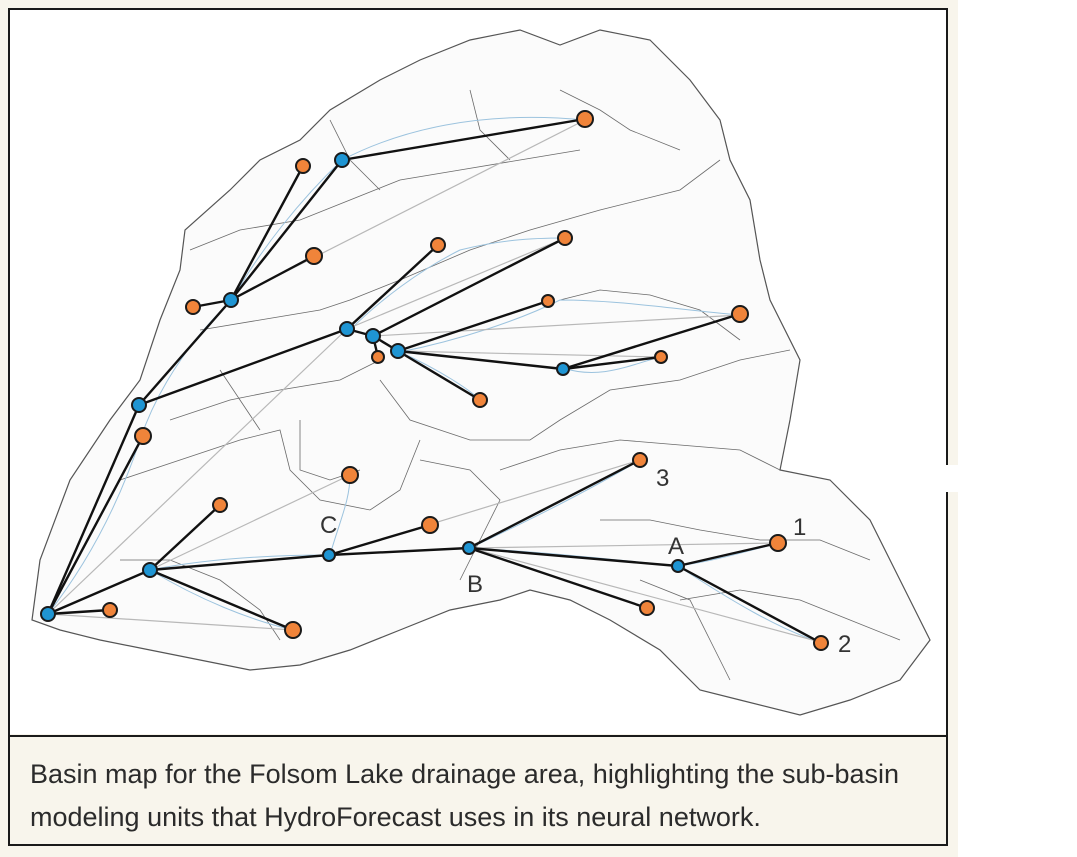 Image resolution: width=1077 pixels, height=857 pixels. Describe the element at coordinates (328, 525) in the screenshot. I see `label-c: C` at that location.